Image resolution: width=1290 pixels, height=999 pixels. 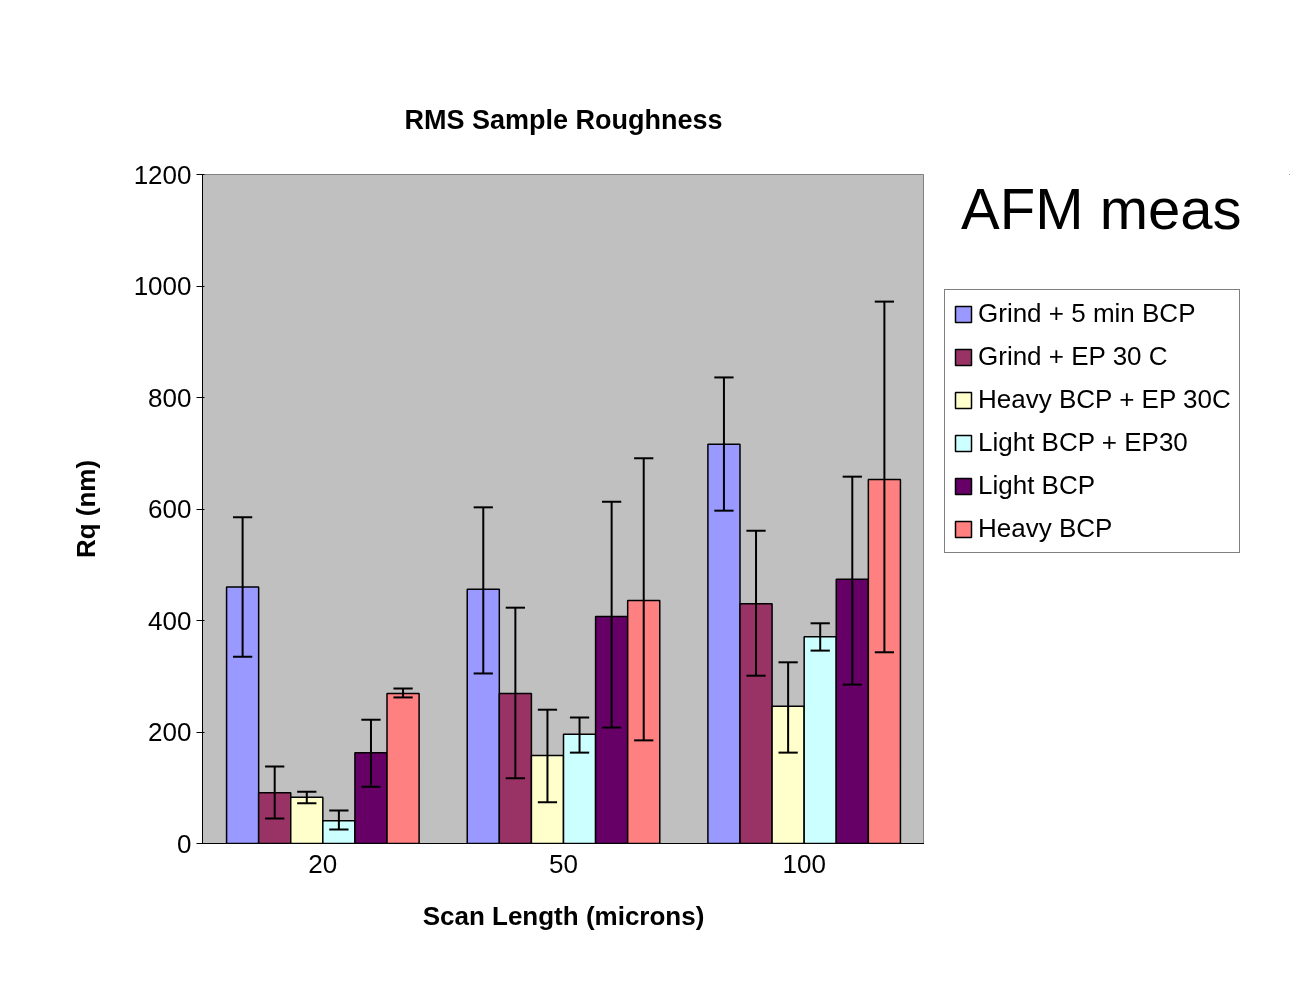 I want to click on y-axis-title: Rq (nm), so click(x=85, y=509).